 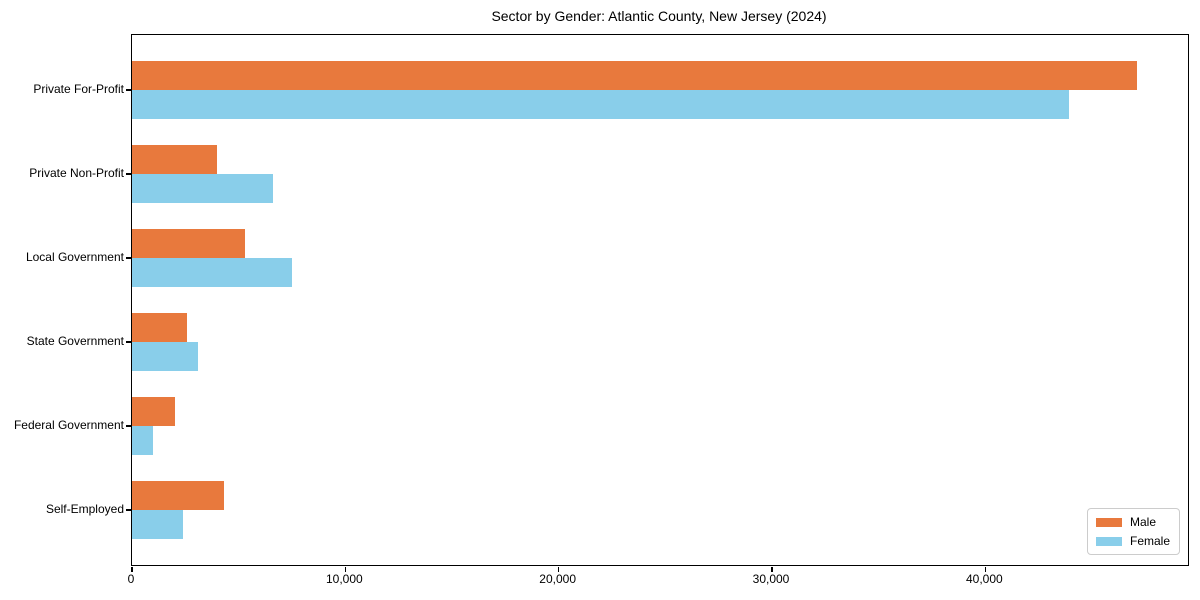 I want to click on legend: Male Female, so click(x=1133, y=531).